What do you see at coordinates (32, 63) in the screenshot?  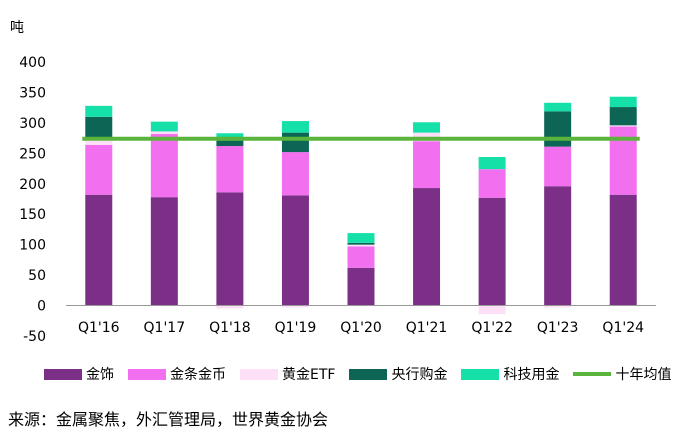 I see `y-tick-label: 400` at bounding box center [32, 63].